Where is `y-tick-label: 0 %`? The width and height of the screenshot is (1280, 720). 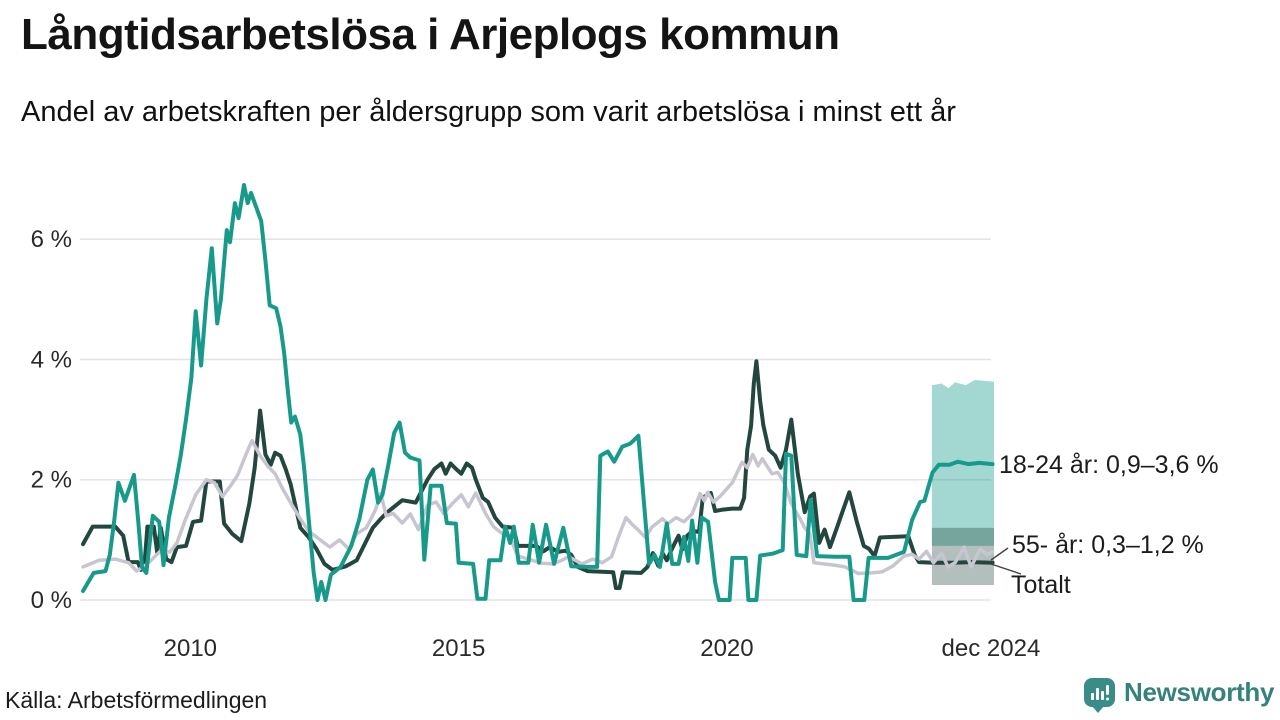 y-tick-label: 0 % is located at coordinates (51, 600).